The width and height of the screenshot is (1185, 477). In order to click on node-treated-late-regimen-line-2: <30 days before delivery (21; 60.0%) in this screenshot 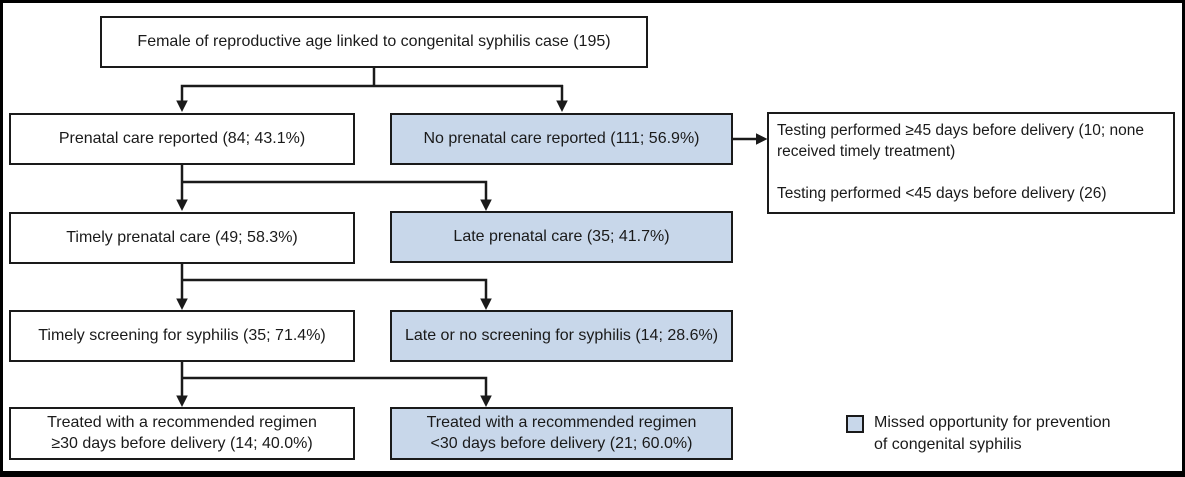, I will do `click(561, 443)`.